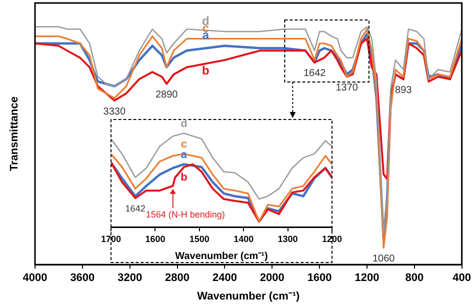 The width and height of the screenshot is (474, 305). Describe the element at coordinates (224, 278) in the screenshot. I see `x-tick-label: 2400` at that location.